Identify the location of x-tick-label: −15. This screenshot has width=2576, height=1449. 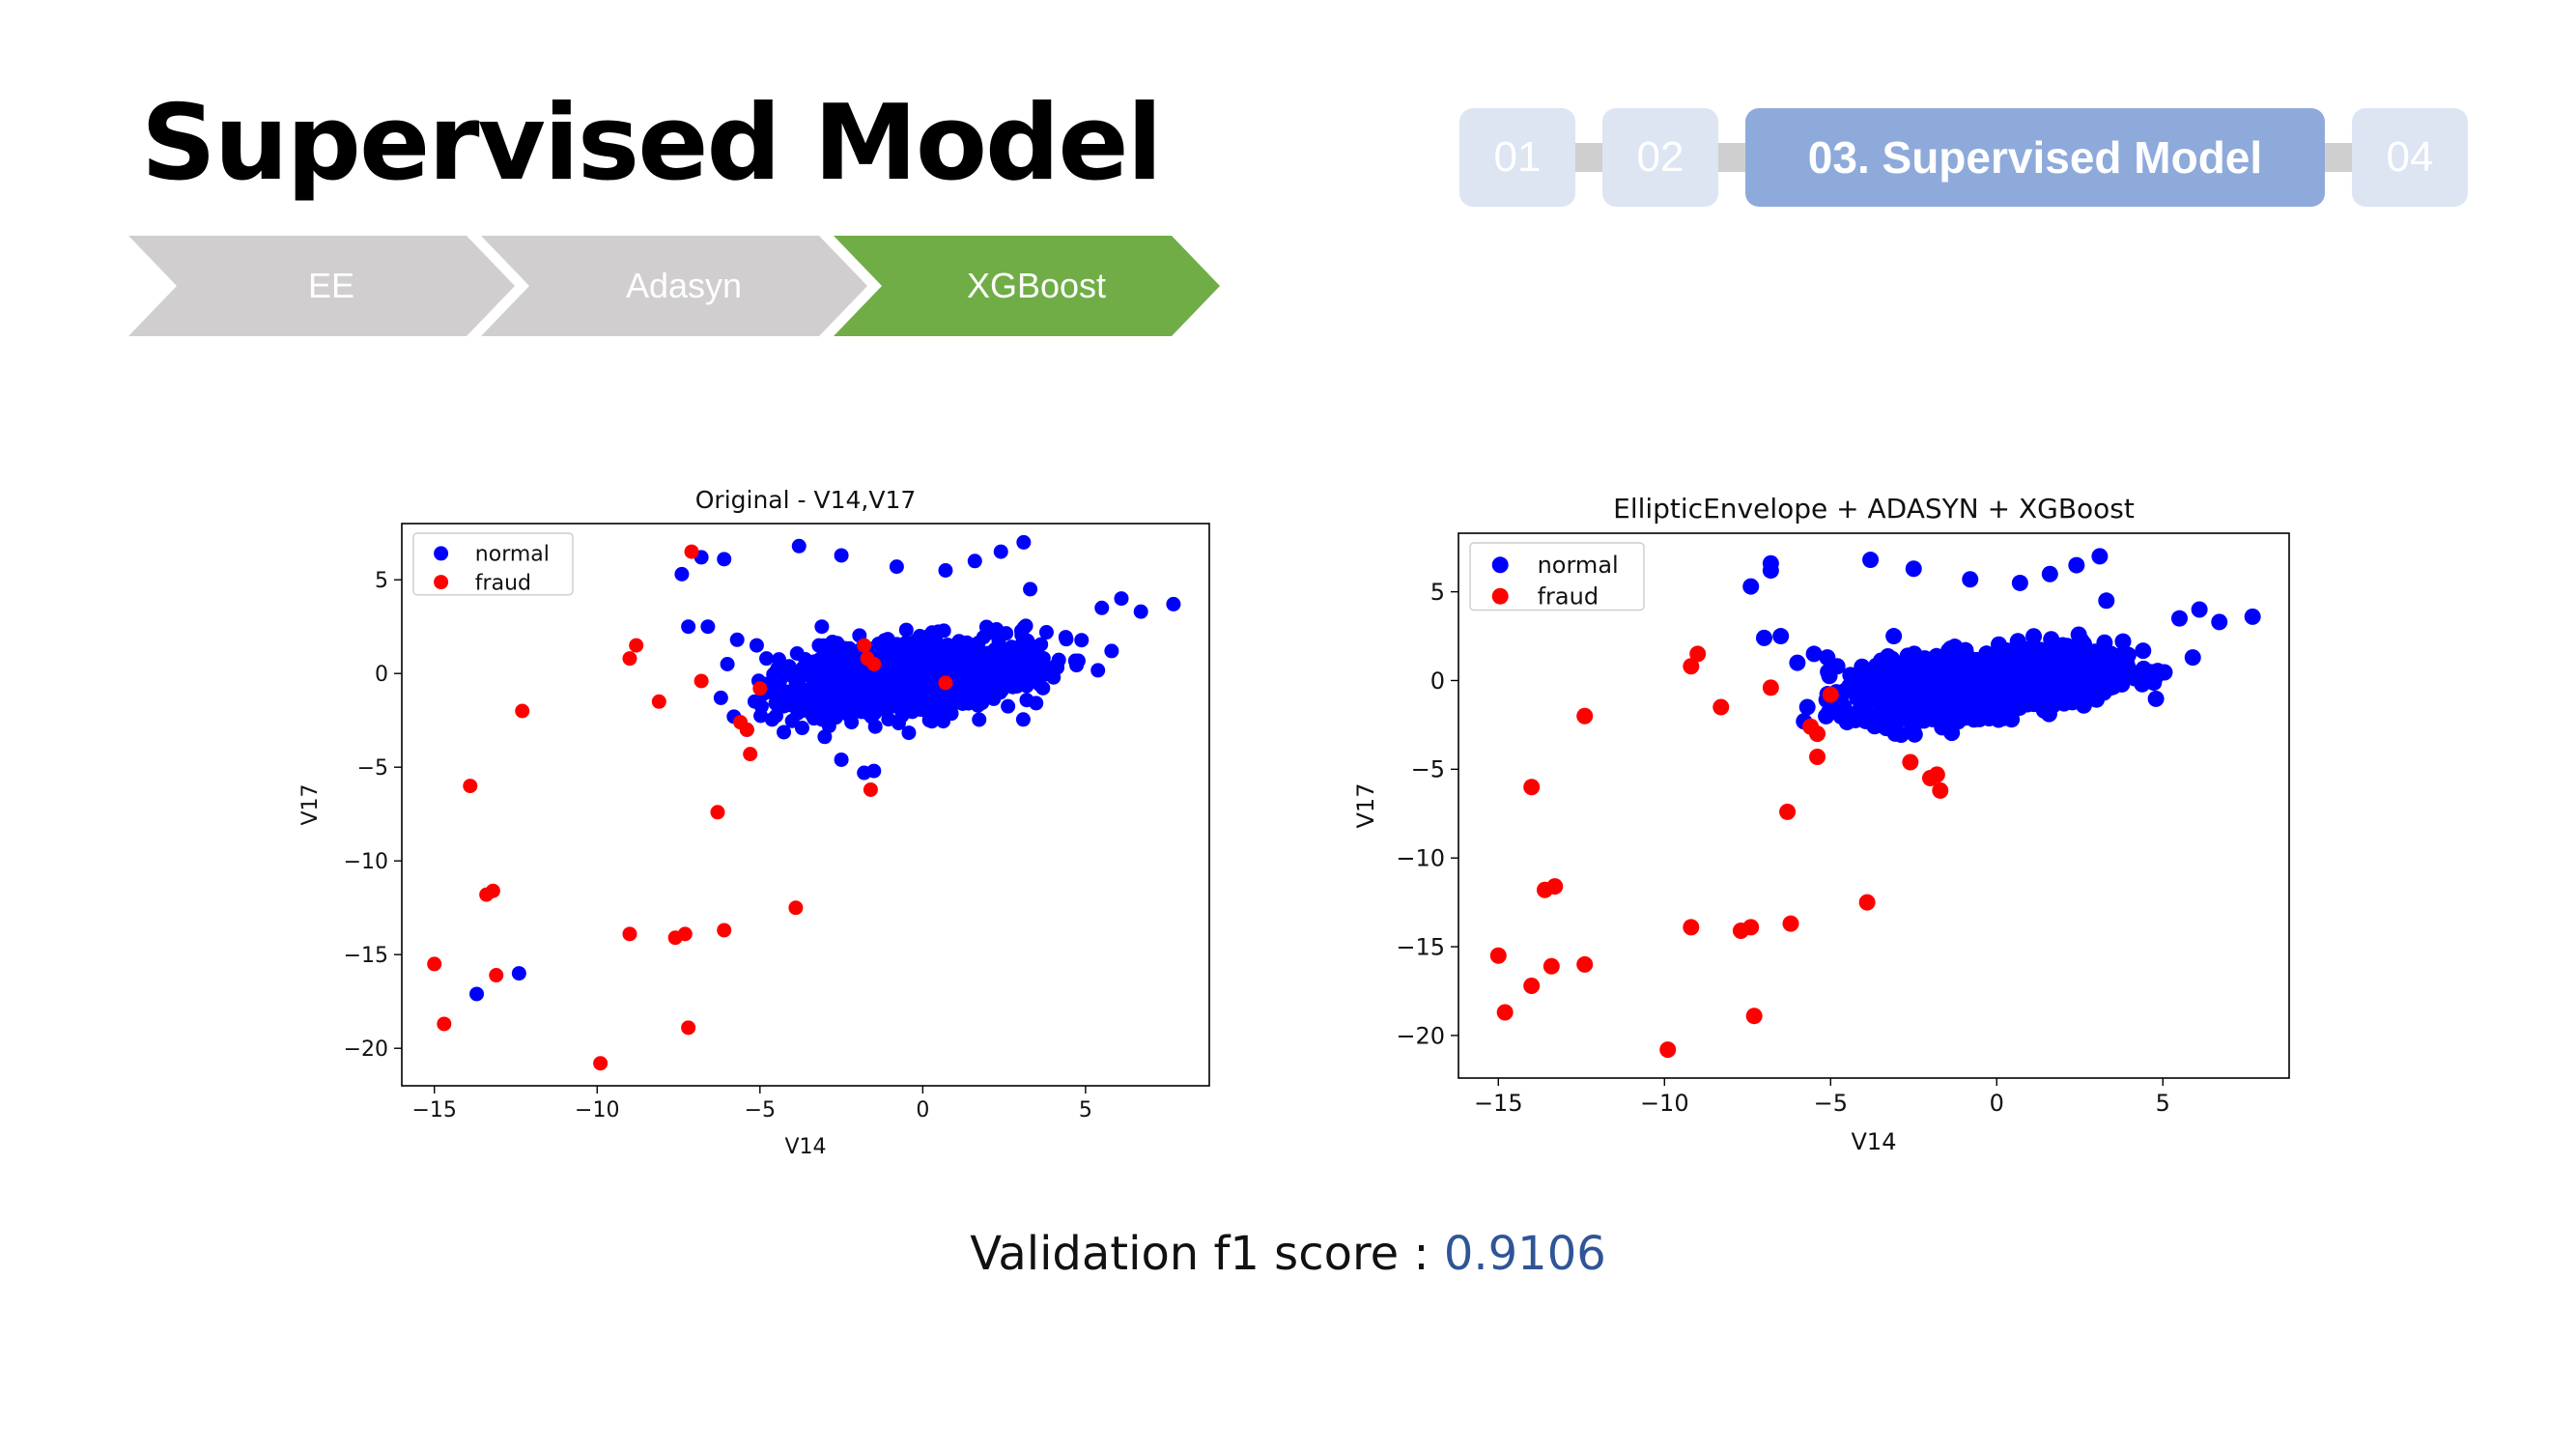
(1498, 1103).